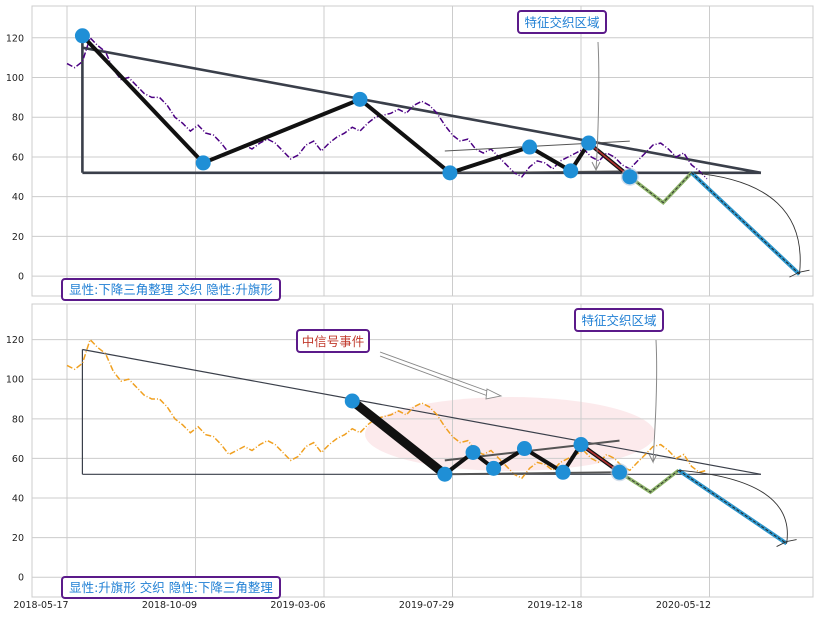 The width and height of the screenshot is (819, 617). What do you see at coordinates (799, 273) in the screenshot?
I see `top-forecast-arc-tip` at bounding box center [799, 273].